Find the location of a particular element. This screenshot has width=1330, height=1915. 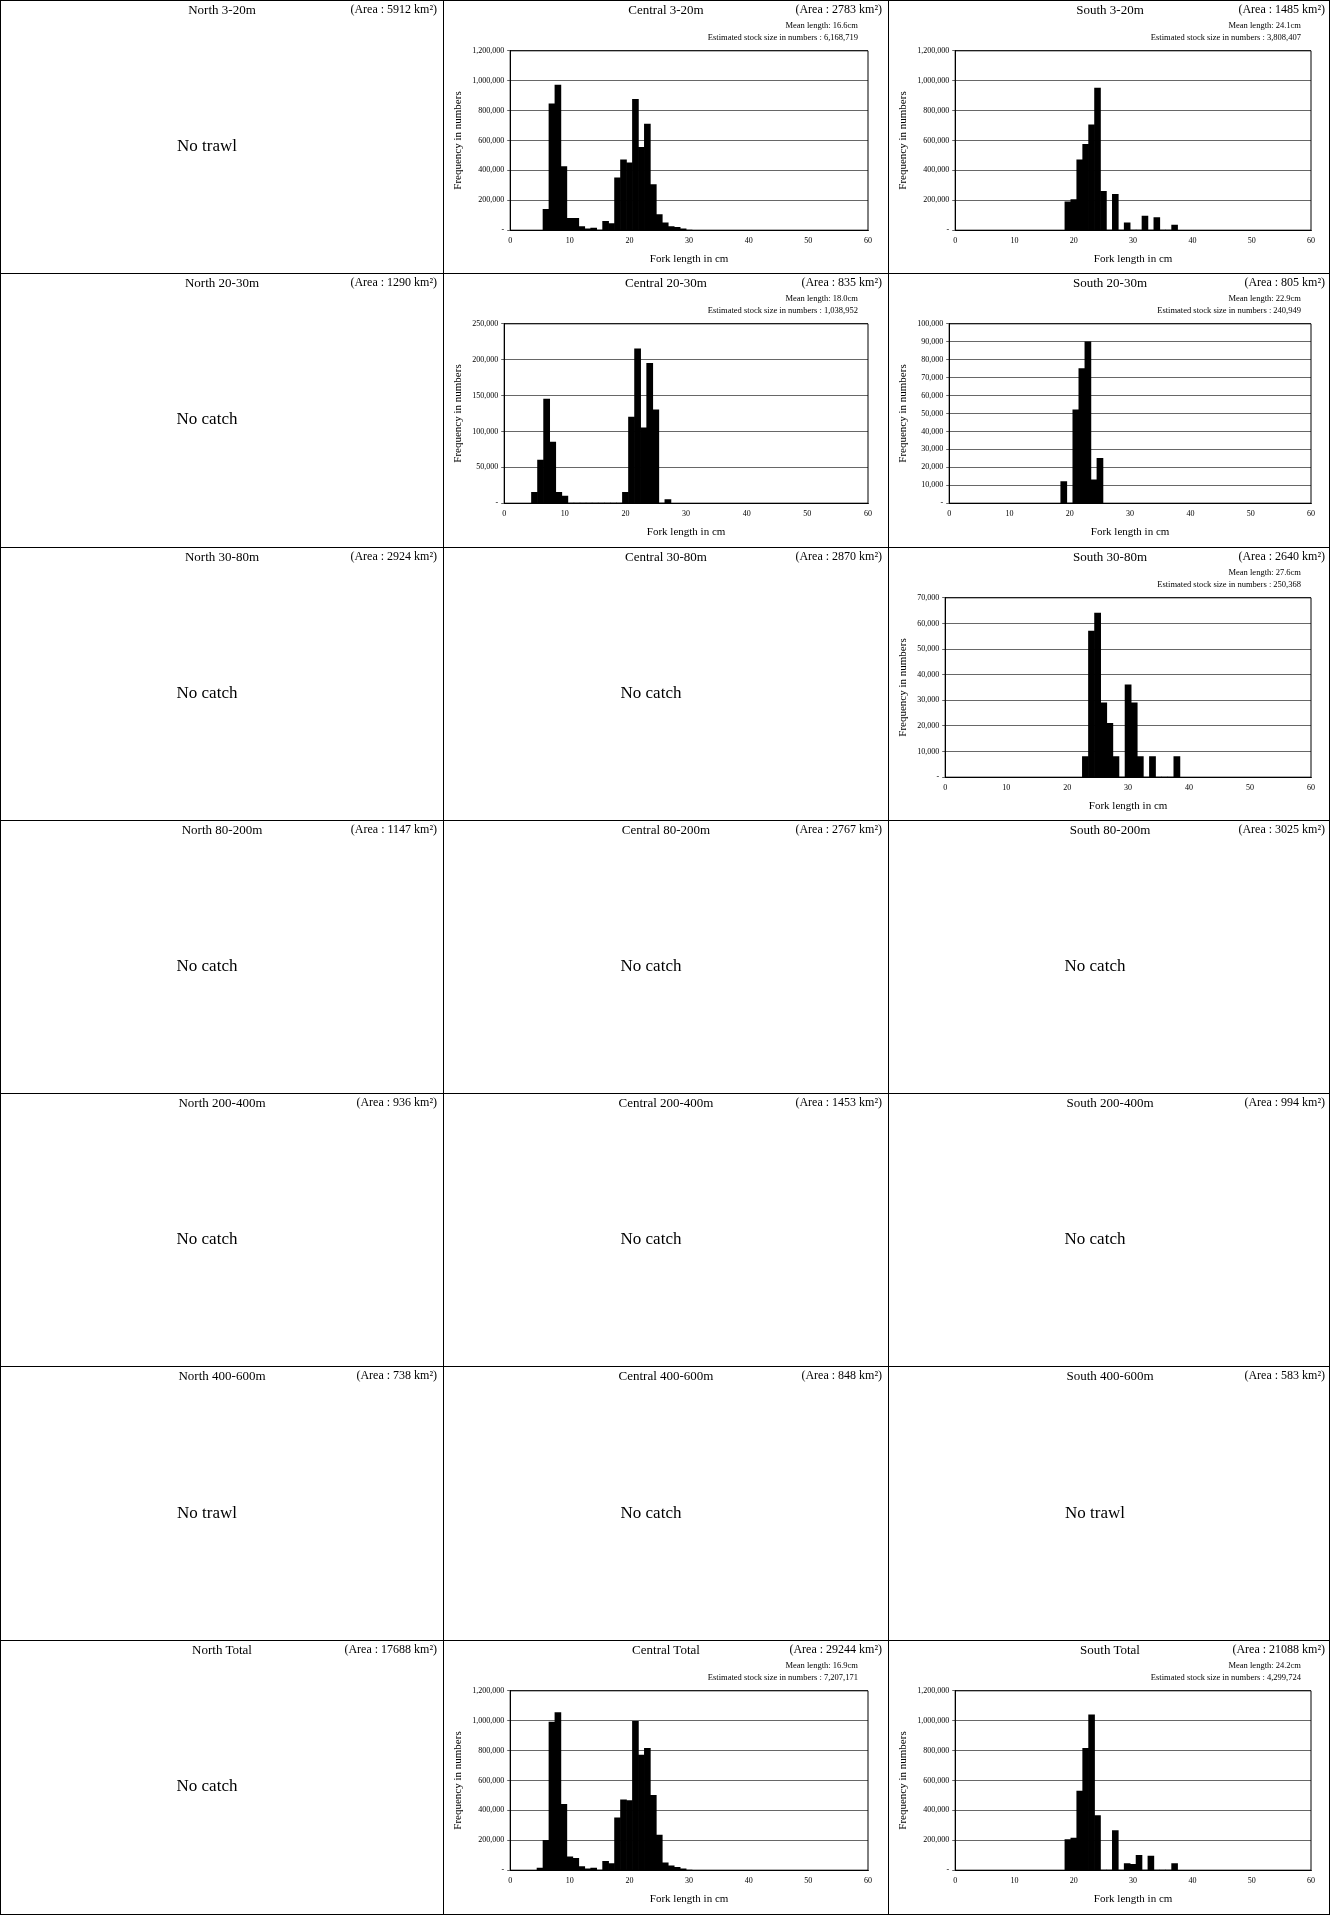

text: (Area : 583 km²) is located at coordinates (1284, 1376).